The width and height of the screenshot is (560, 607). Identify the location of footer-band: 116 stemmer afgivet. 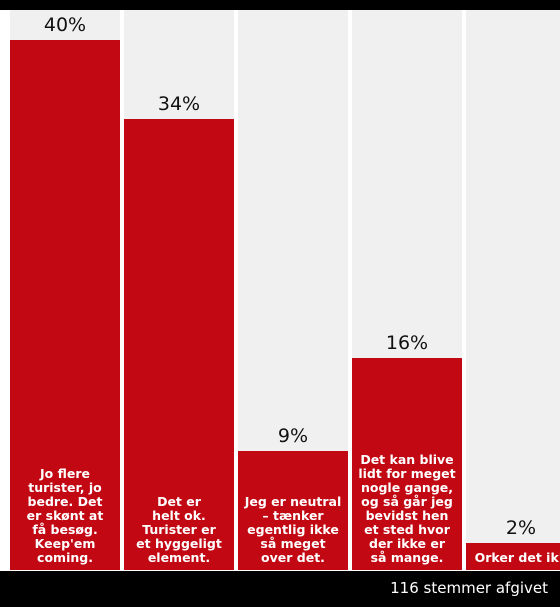
(280, 589).